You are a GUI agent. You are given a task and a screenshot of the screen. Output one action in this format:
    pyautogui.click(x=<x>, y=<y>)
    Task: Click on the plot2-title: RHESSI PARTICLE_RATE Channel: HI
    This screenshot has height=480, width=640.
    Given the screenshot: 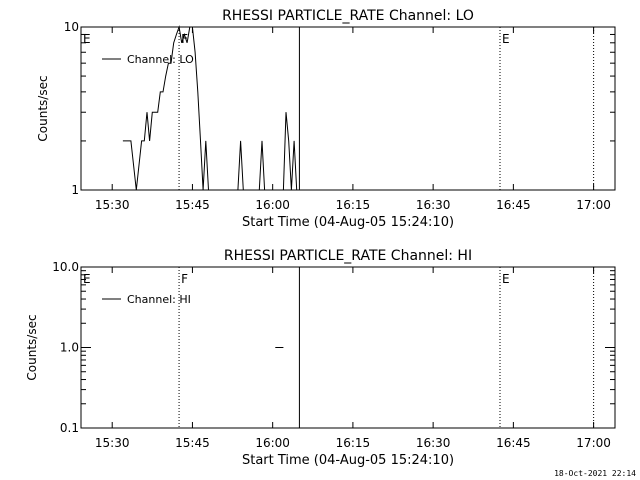 What is the action you would take?
    pyautogui.click(x=348, y=256)
    